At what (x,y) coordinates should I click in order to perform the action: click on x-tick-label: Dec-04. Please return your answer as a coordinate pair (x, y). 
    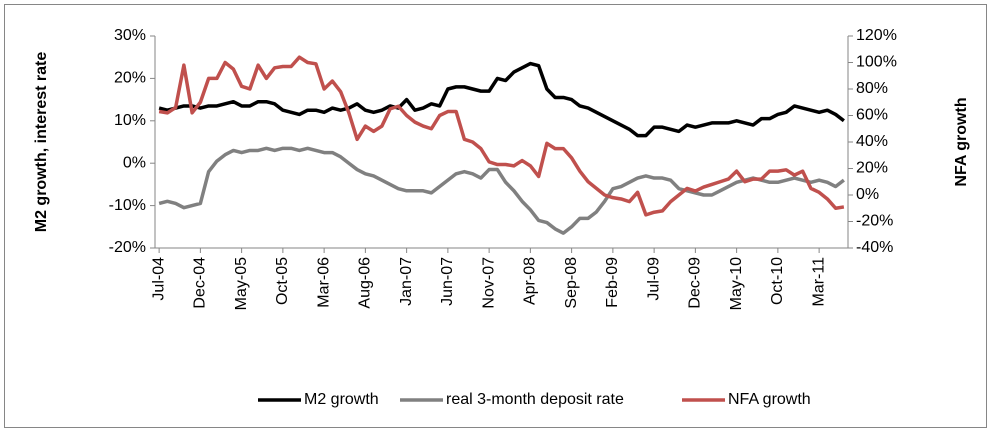
    Looking at the image, I should click on (200, 283).